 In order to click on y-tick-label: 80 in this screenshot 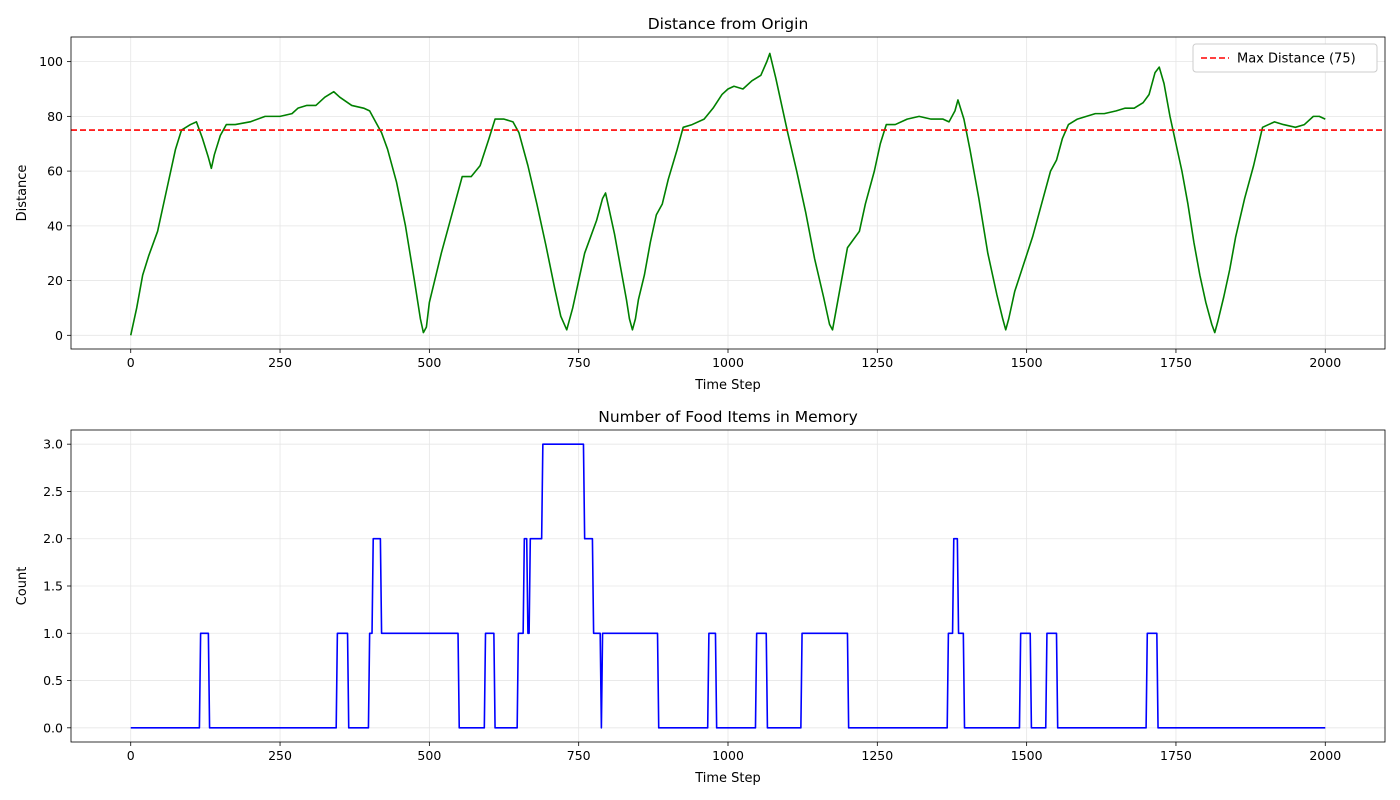, I will do `click(55, 116)`.